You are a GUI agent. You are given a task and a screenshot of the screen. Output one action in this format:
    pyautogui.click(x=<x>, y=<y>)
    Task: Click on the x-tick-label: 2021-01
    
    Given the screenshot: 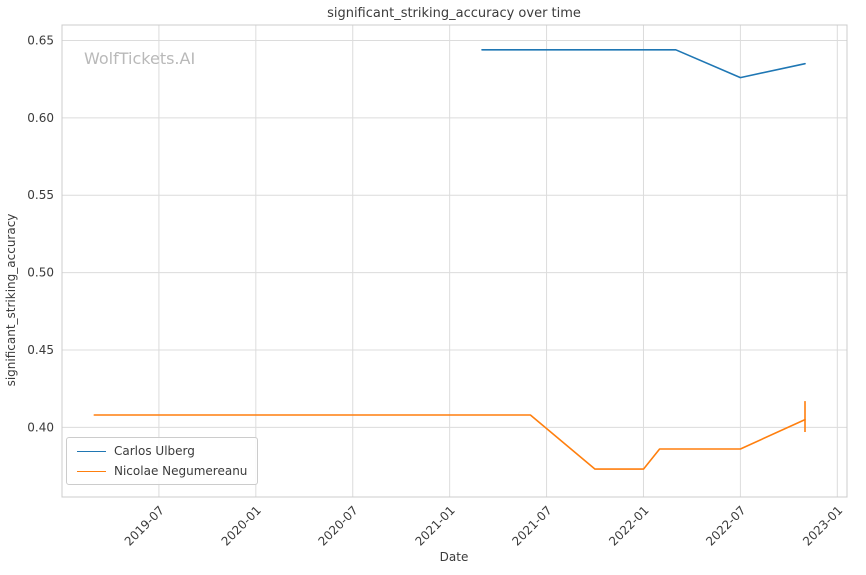 What is the action you would take?
    pyautogui.click(x=434, y=525)
    